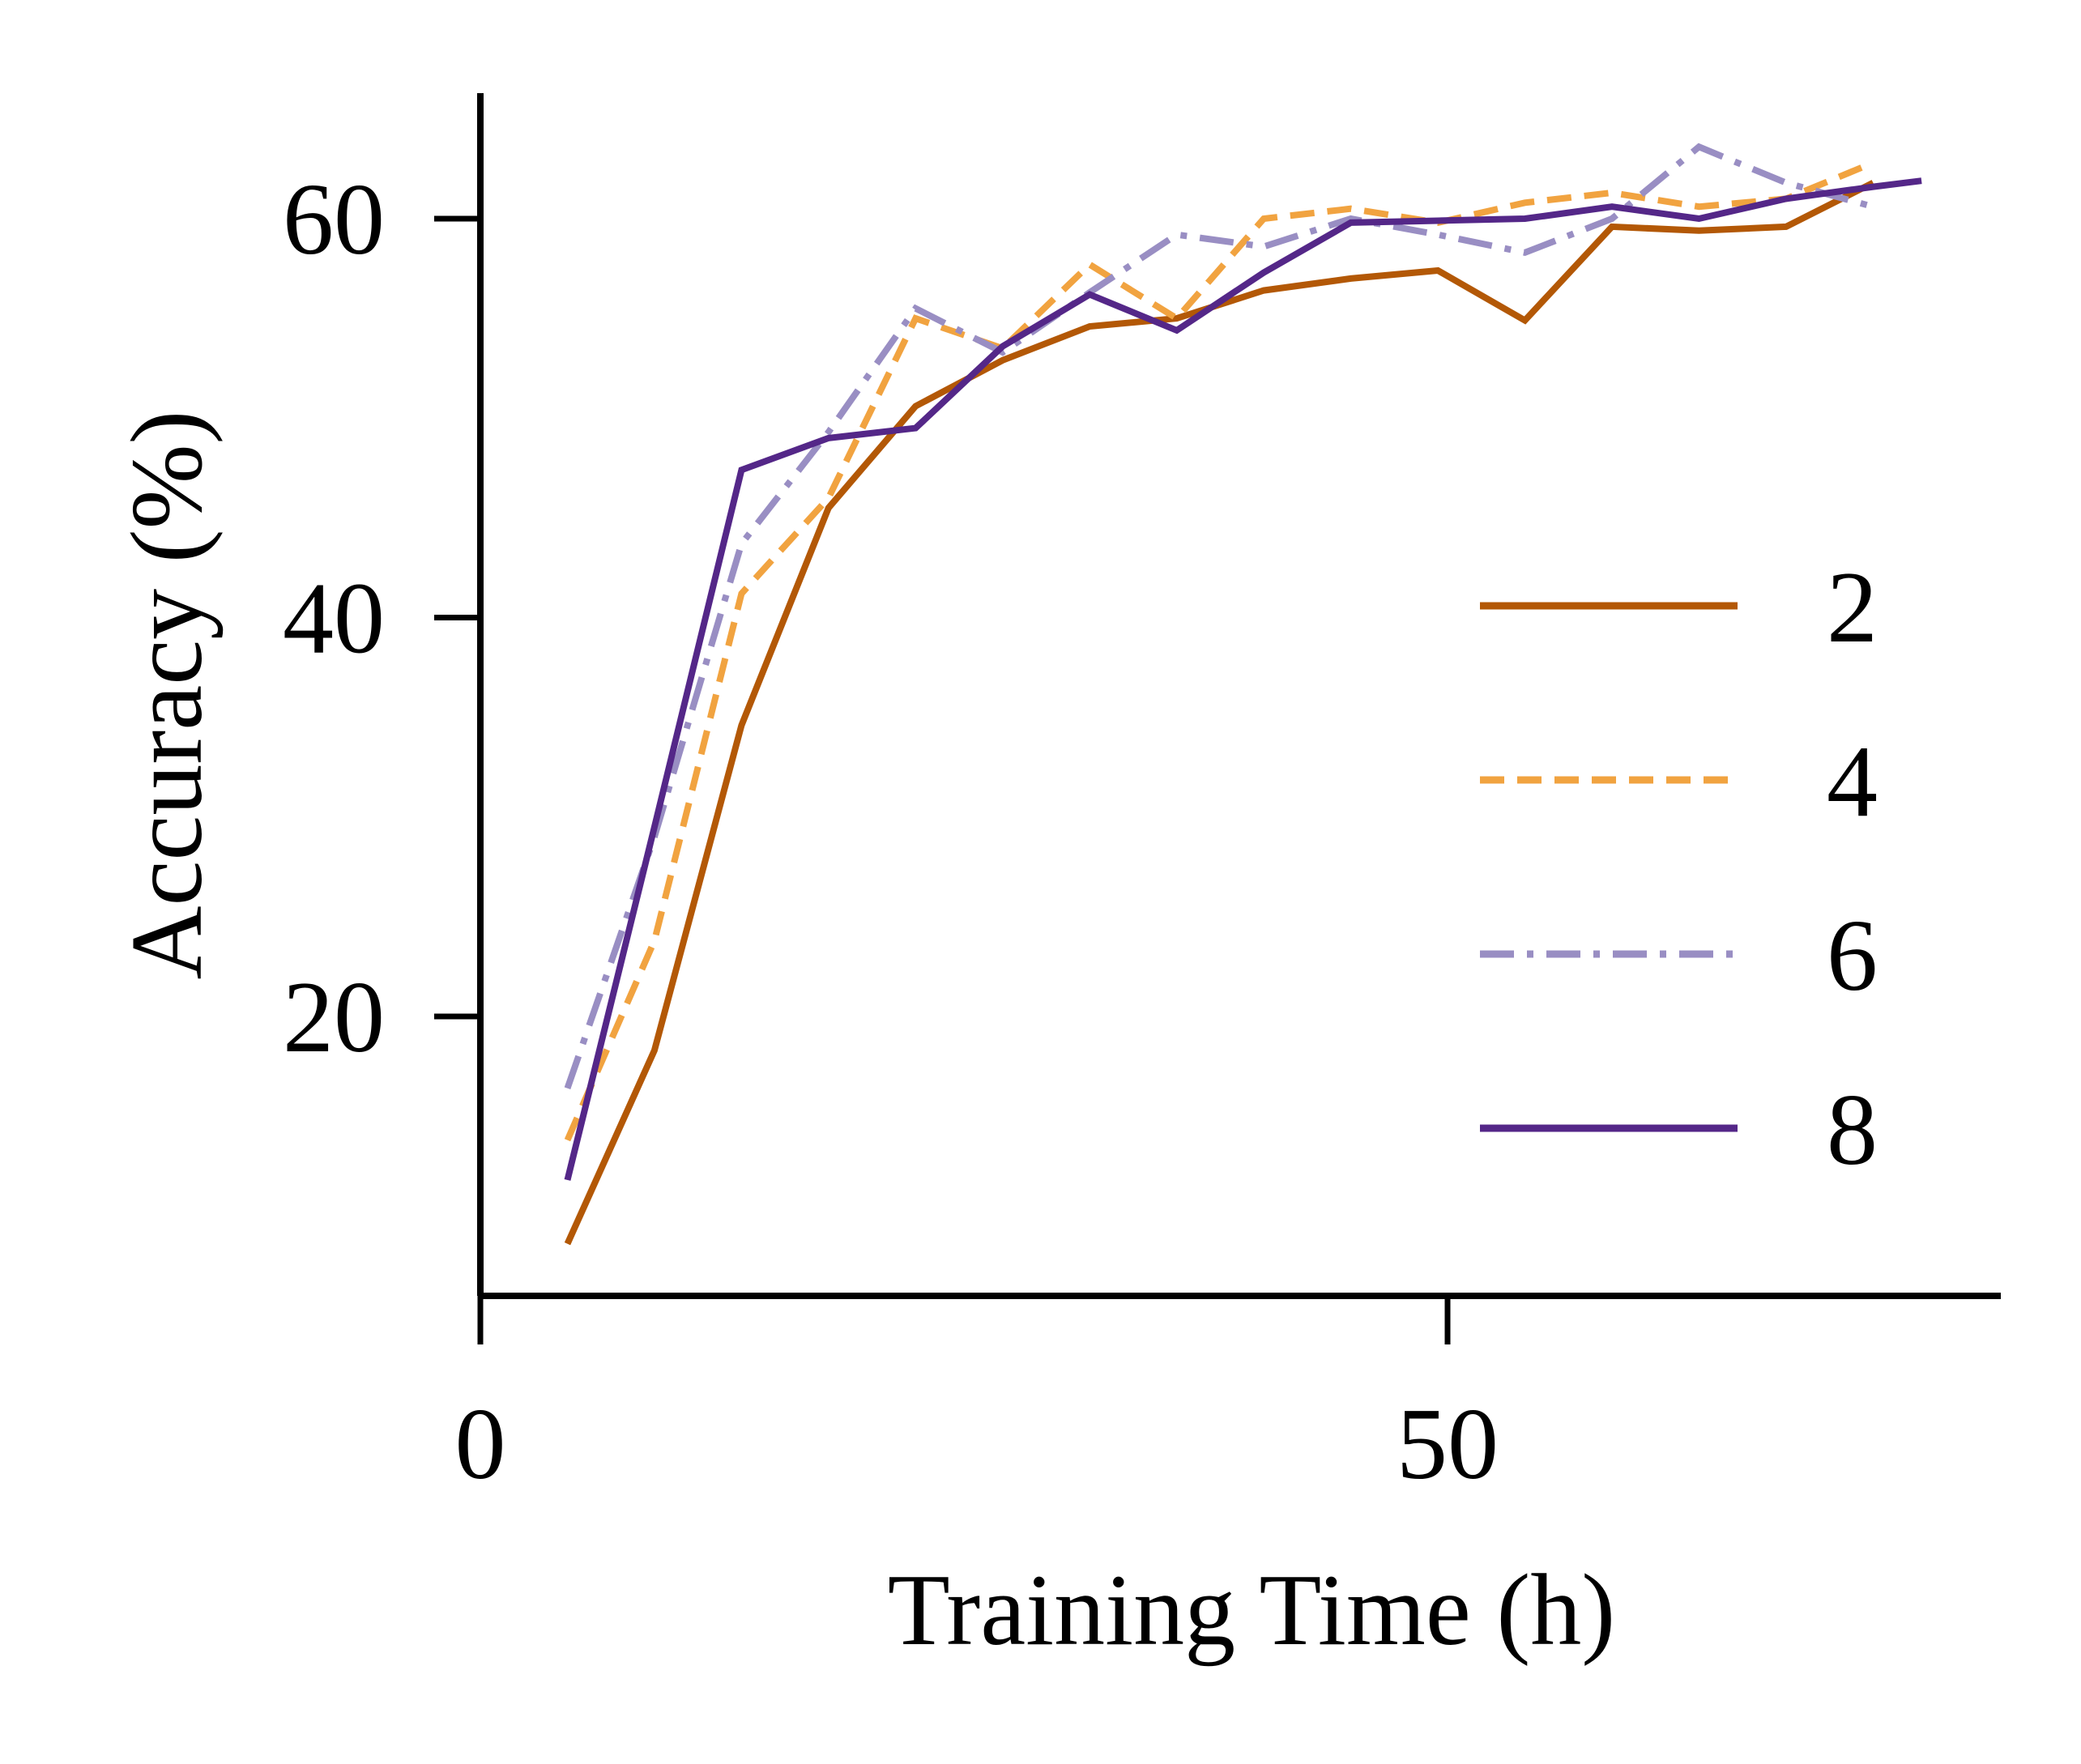 Image resolution: width=2081 pixels, height=1764 pixels. Describe the element at coordinates (1852, 1130) in the screenshot. I see `legend-label-8: 8` at that location.